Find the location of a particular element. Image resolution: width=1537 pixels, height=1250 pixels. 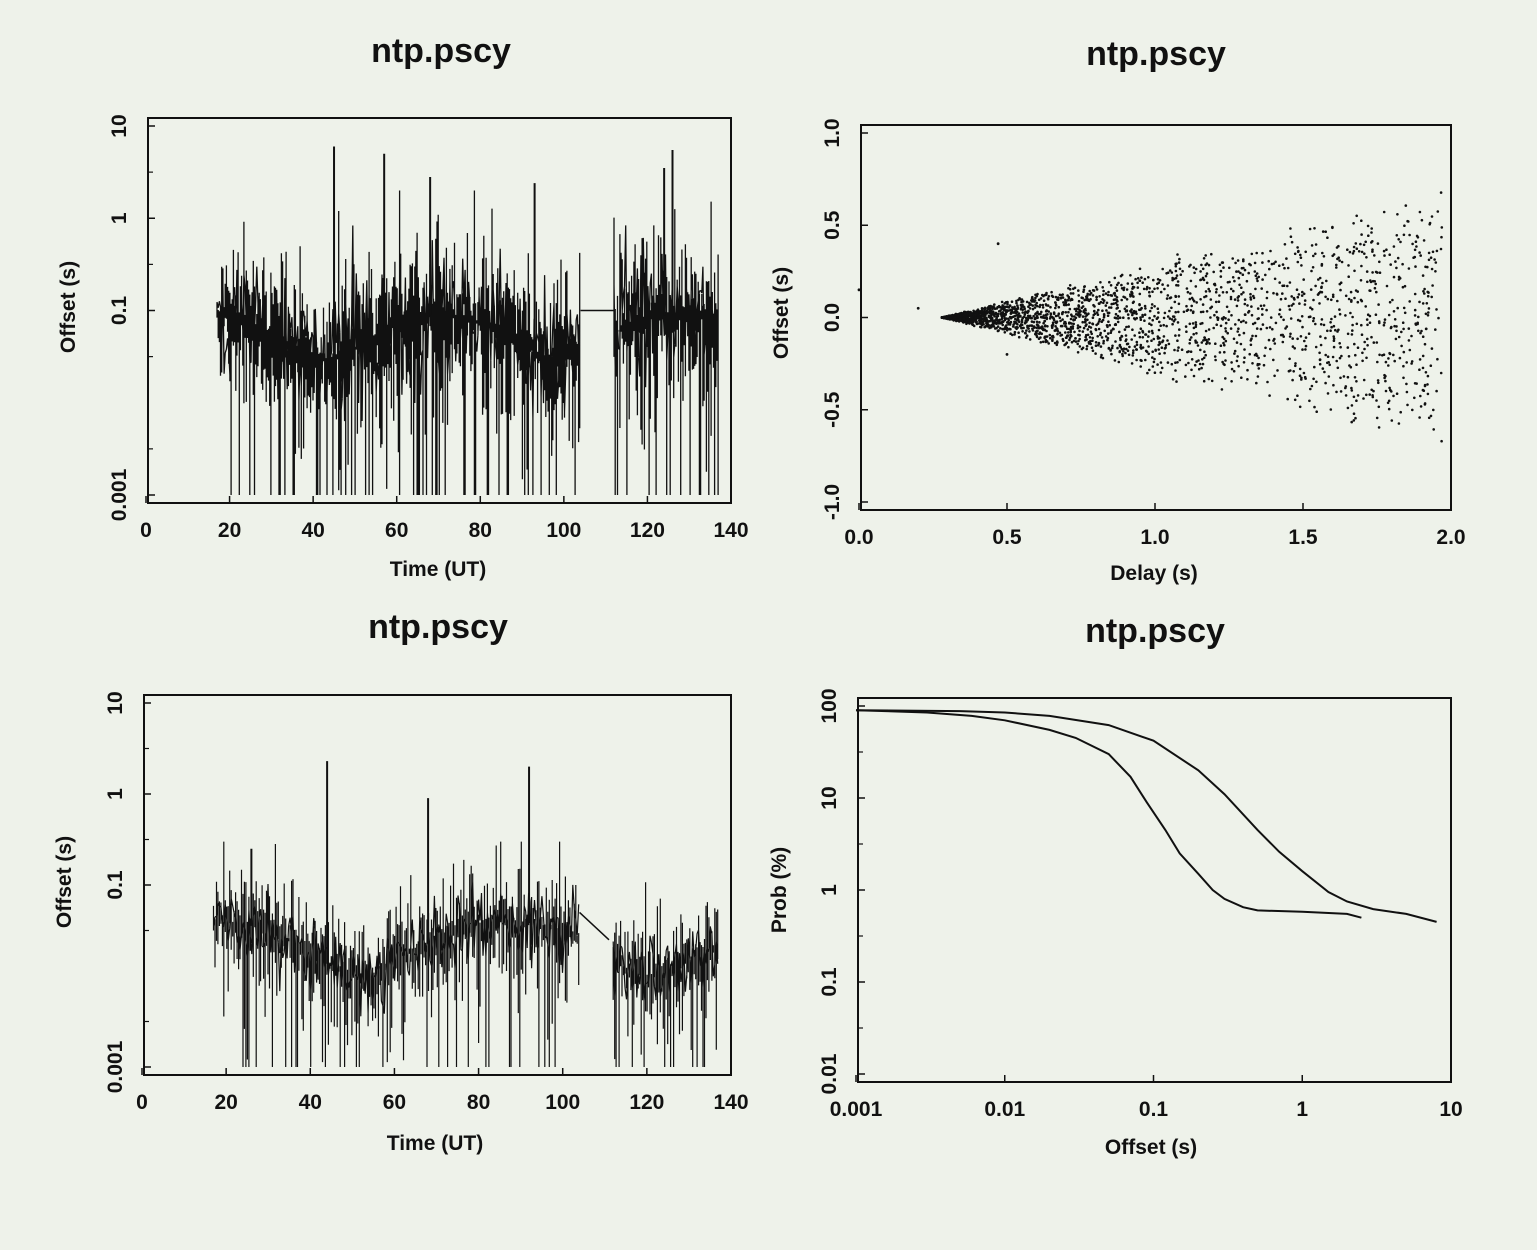

y-axis-label: Prob (%) is located at coordinates (779, 890).